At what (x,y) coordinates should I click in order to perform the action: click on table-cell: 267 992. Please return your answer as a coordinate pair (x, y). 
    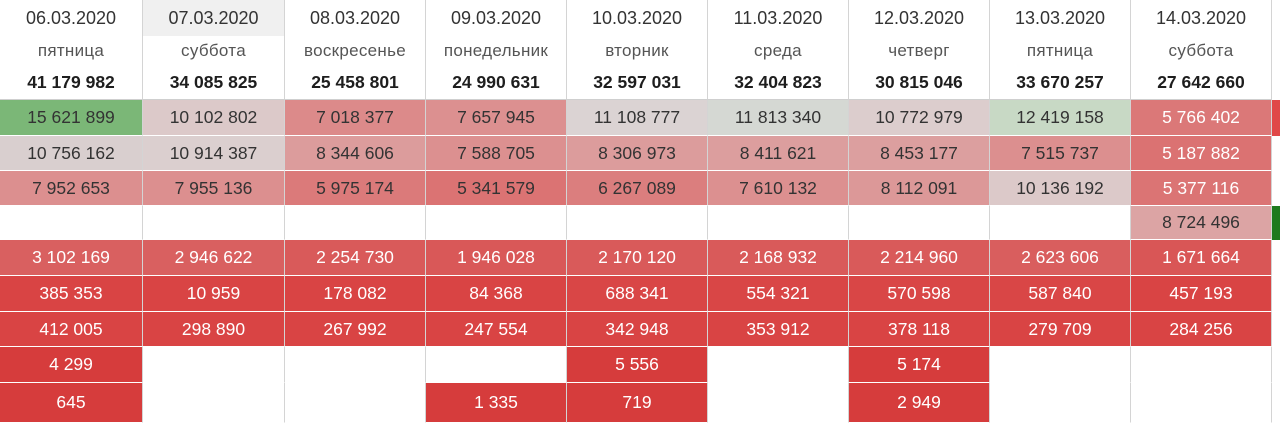
    Looking at the image, I should click on (355, 329).